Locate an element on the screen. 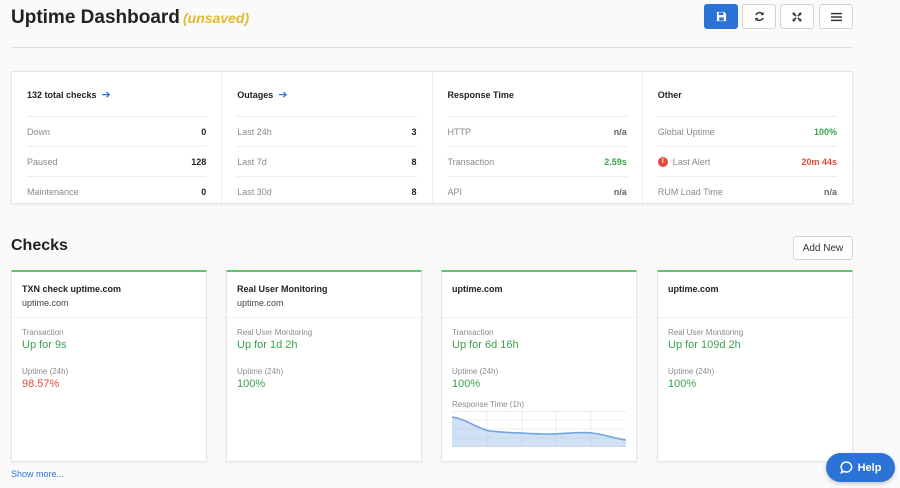  stat-row: Last 7d 8 is located at coordinates (327, 161).